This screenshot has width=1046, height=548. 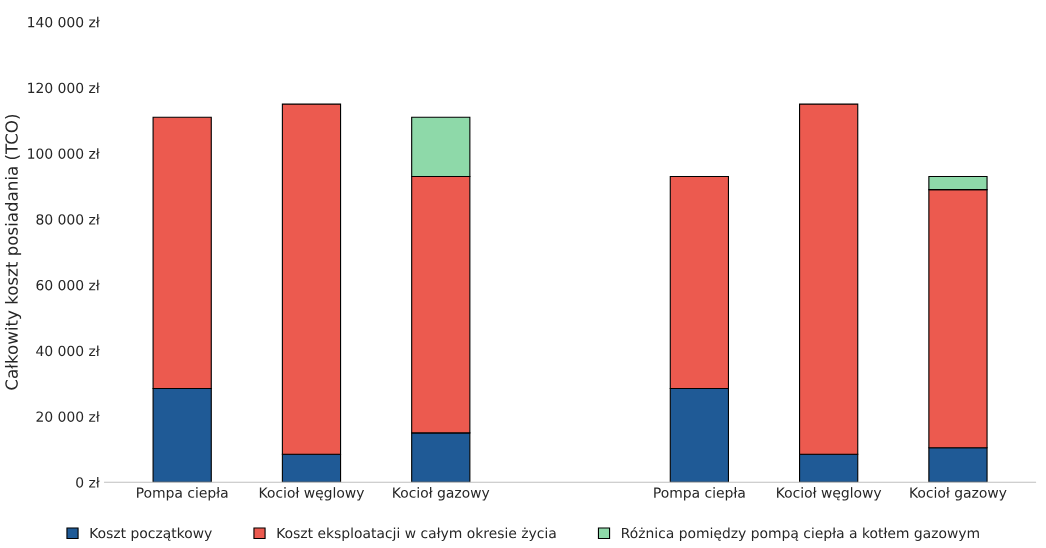 I want to click on y-tick-label: 40 000 zł, so click(x=68, y=351).